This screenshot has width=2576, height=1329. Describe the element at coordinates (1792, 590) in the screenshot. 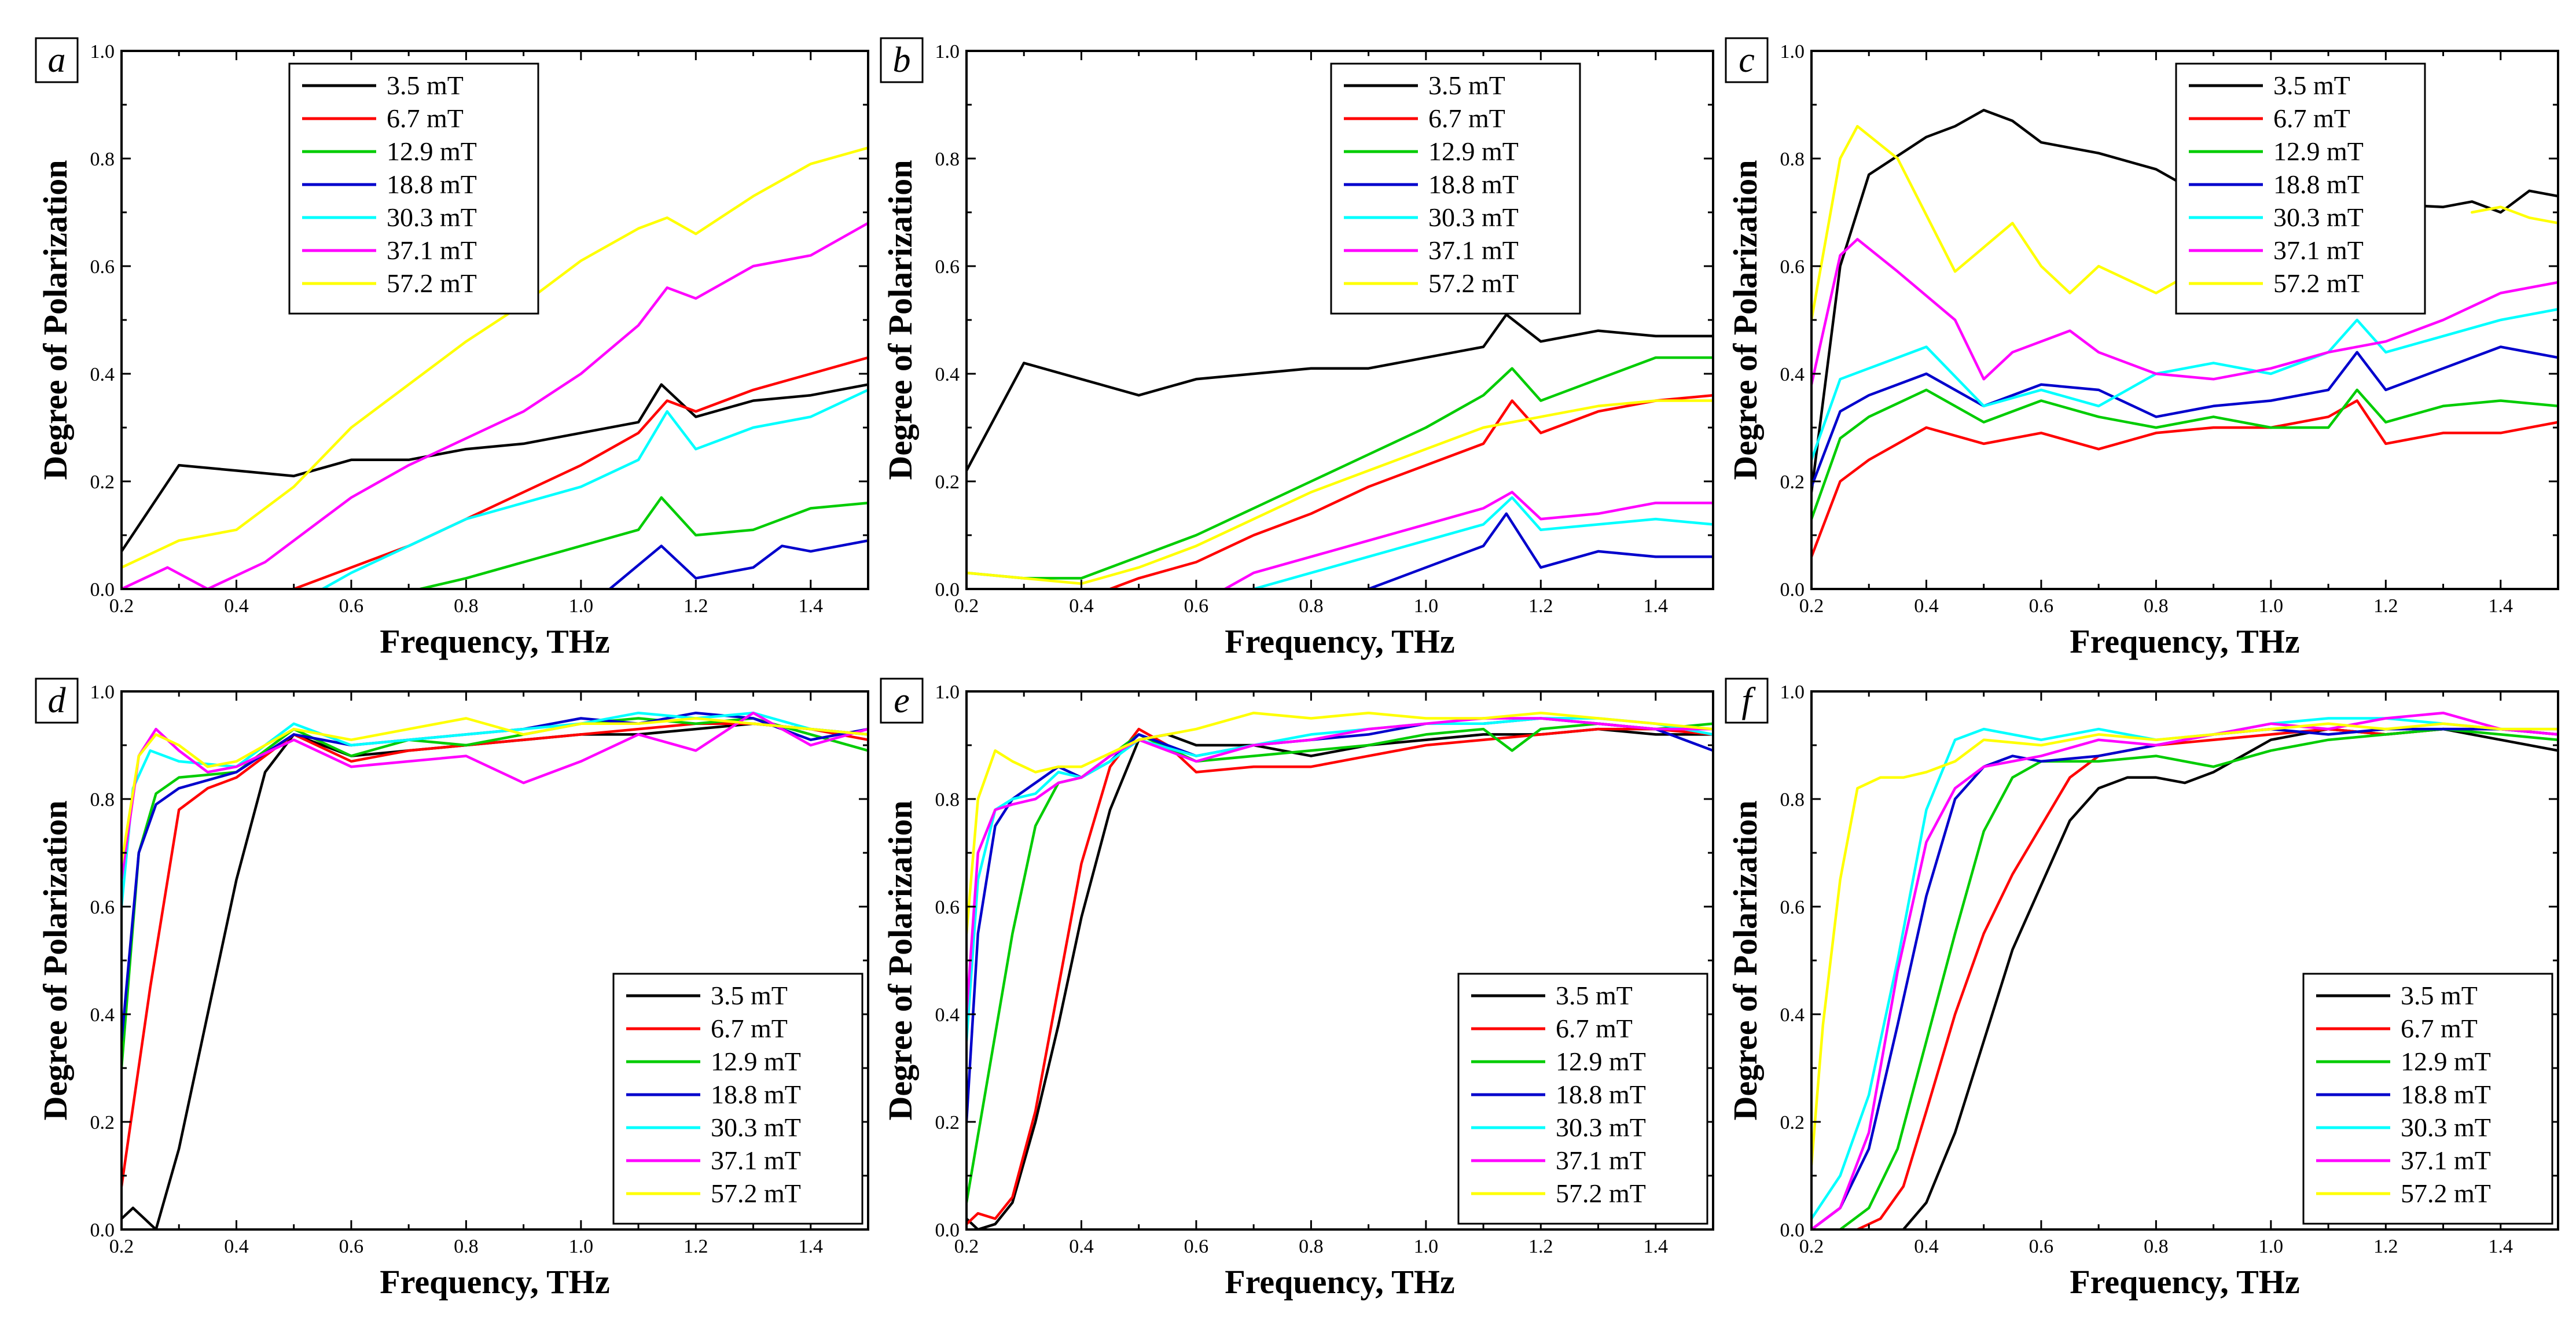

I see `y-tick-label: 0.0` at that location.